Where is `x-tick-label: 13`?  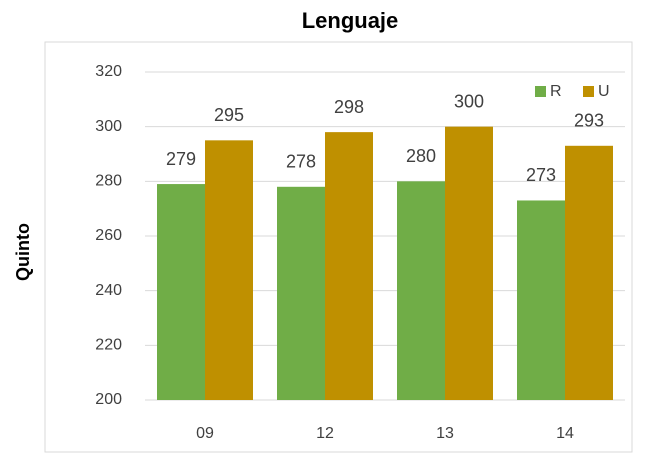
x-tick-label: 13 is located at coordinates (445, 433).